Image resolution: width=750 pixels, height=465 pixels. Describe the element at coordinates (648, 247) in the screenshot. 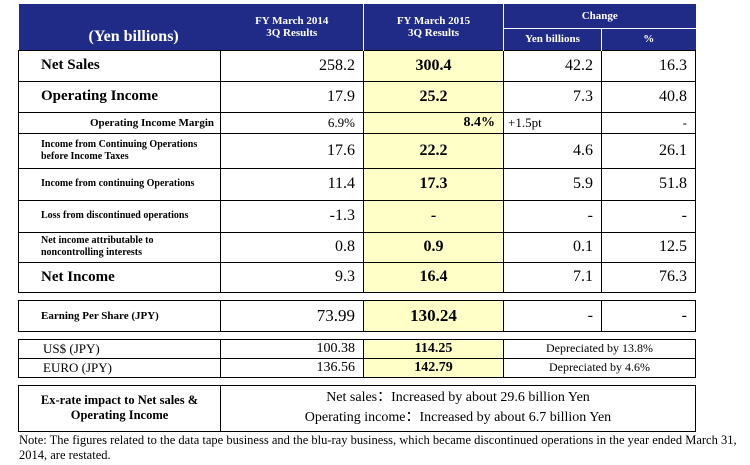

I see `change-pct: 12.5` at that location.